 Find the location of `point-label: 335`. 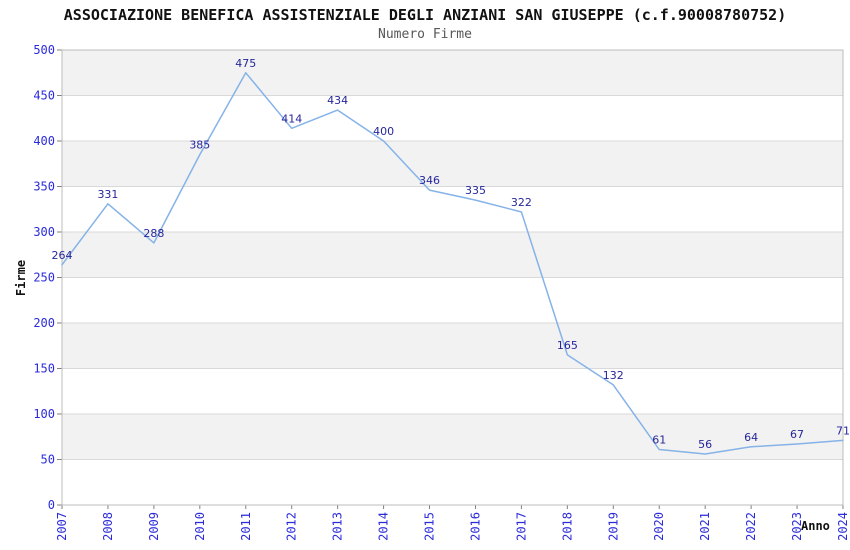

point-label: 335 is located at coordinates (475, 190).